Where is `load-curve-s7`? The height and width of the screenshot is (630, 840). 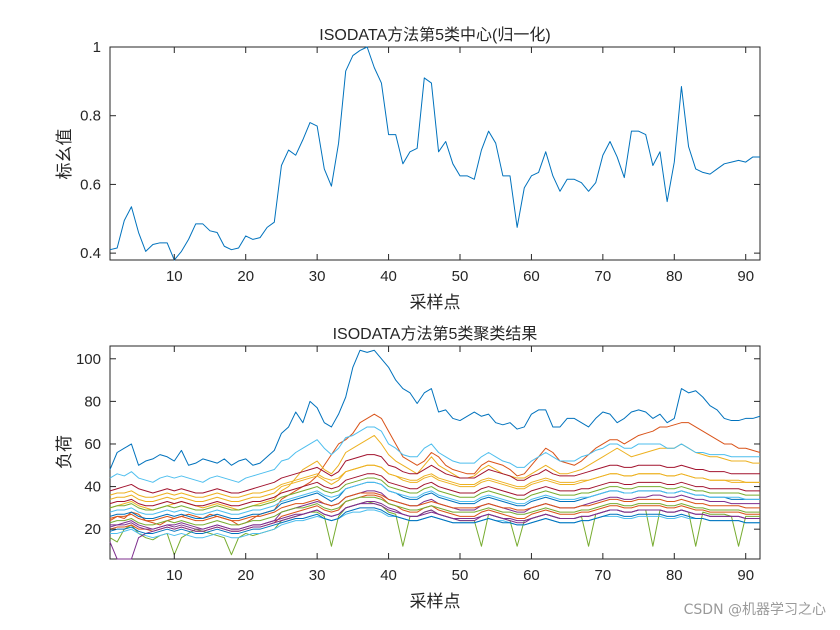 load-curve-s7 is located at coordinates (434, 474).